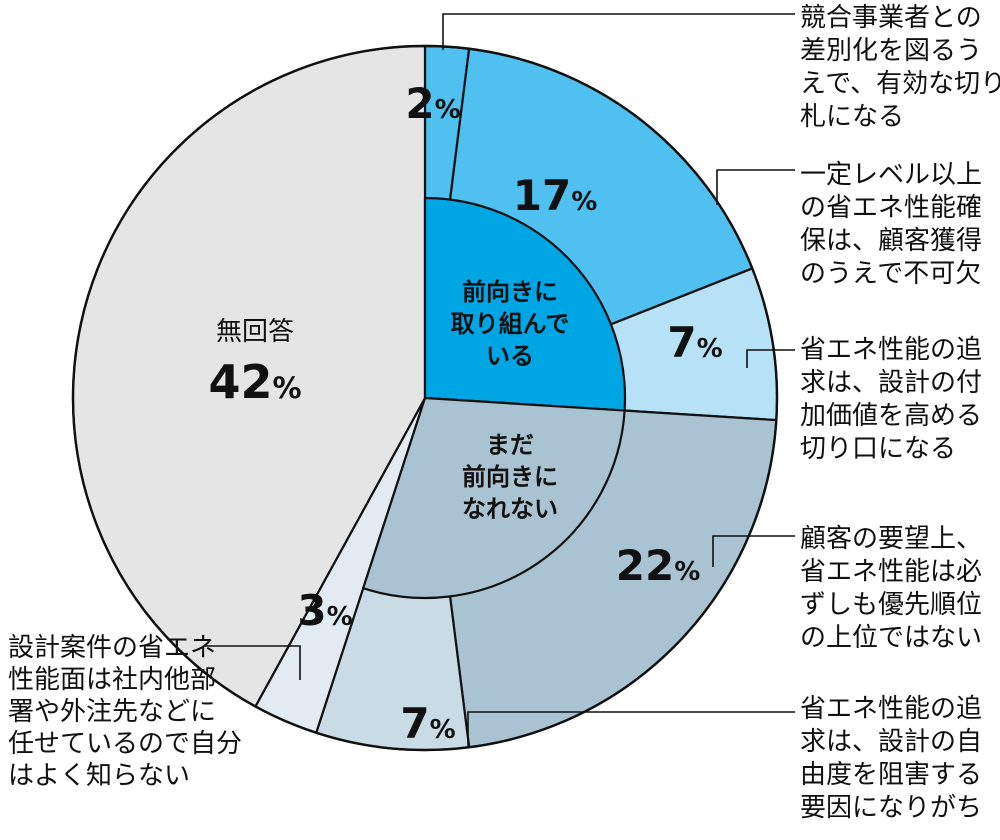 The image size is (1000, 840). I want to click on callout-label-6: 設計案件の省エネ性能面は社内他部署や外注先などに任せているので自分はよく知らない, so click(125, 712).